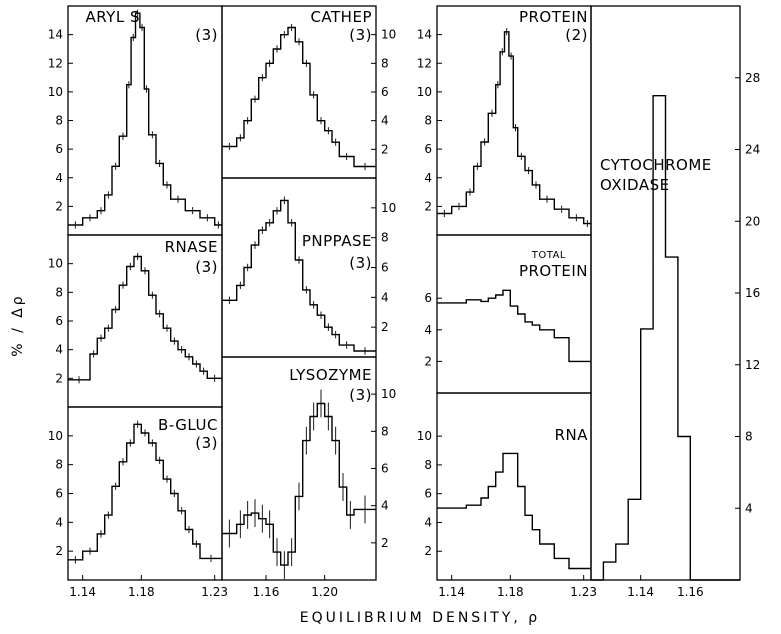 Image resolution: width=781 pixels, height=634 pixels. I want to click on panel-3: 2 4 6 8 10 RNASE (3), so click(135, 321).